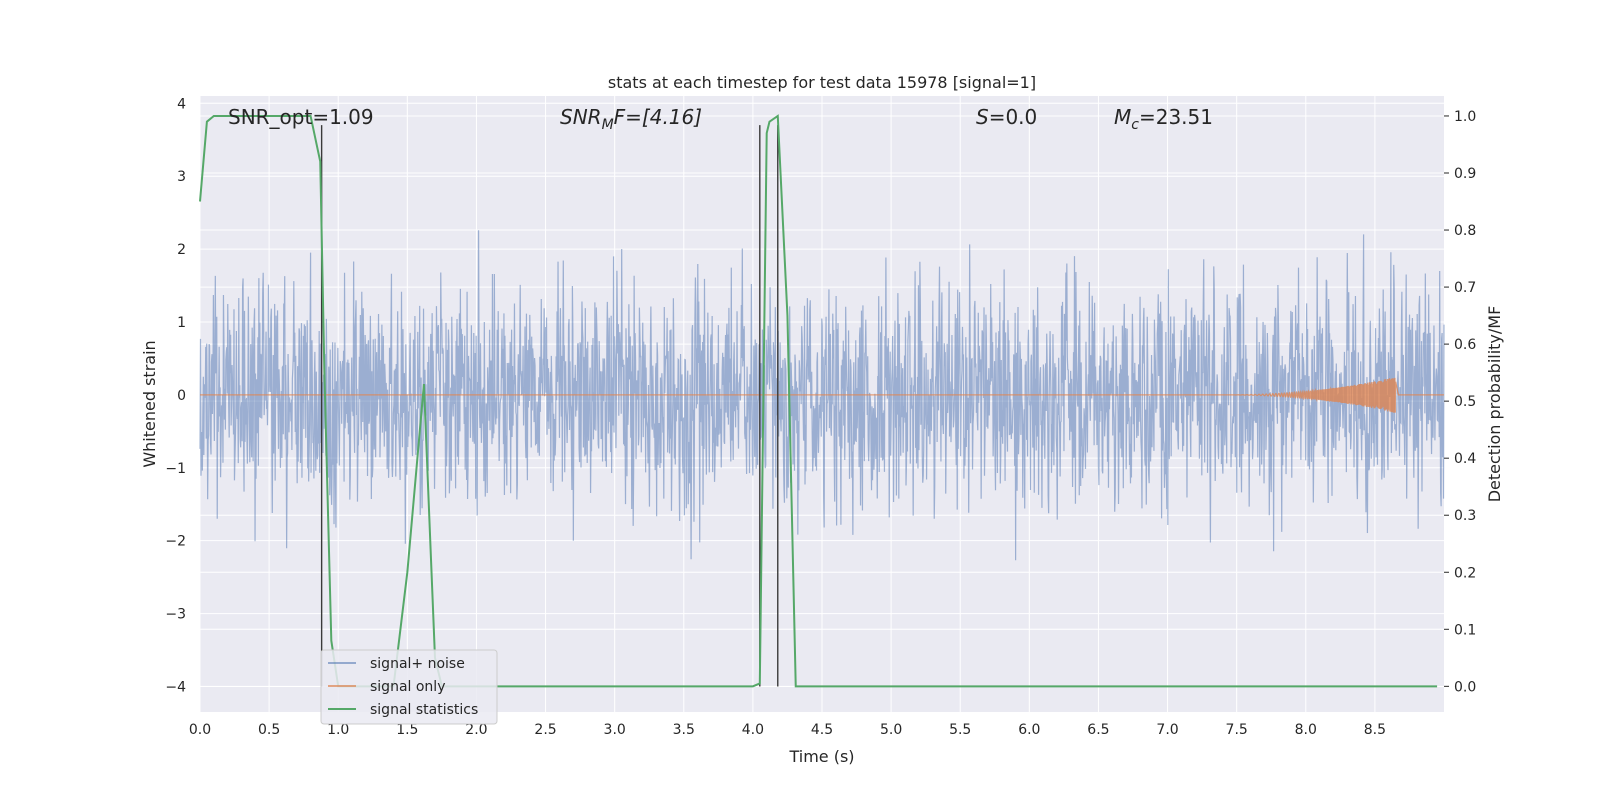 The width and height of the screenshot is (1600, 804). I want to click on y-left-tick-3: 3, so click(181, 177).